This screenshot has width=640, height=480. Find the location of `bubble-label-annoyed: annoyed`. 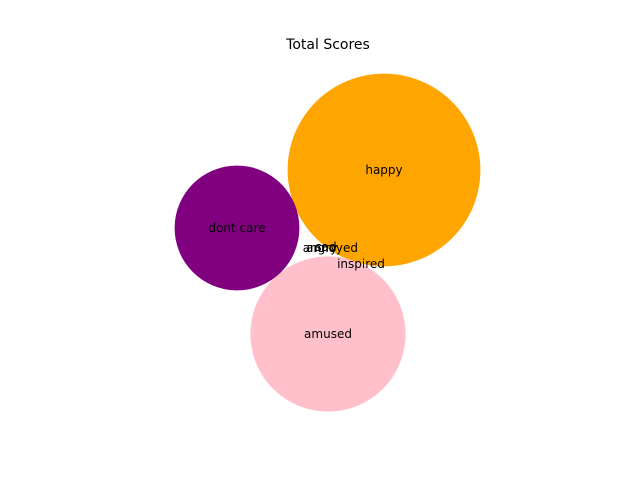

bubble-label-annoyed: annoyed is located at coordinates (332, 248).